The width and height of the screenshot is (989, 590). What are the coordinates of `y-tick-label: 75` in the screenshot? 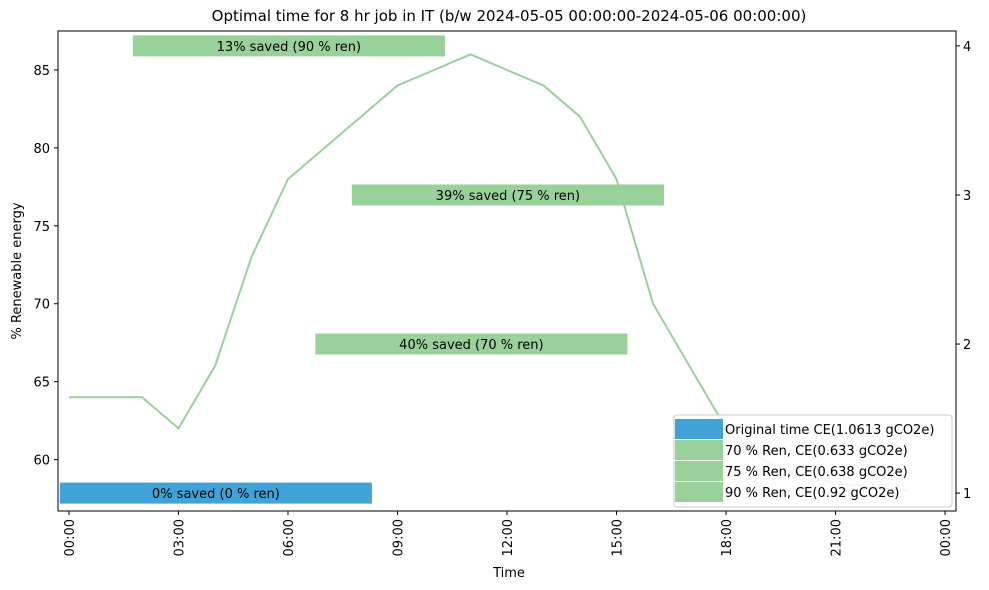 It's located at (41, 227).